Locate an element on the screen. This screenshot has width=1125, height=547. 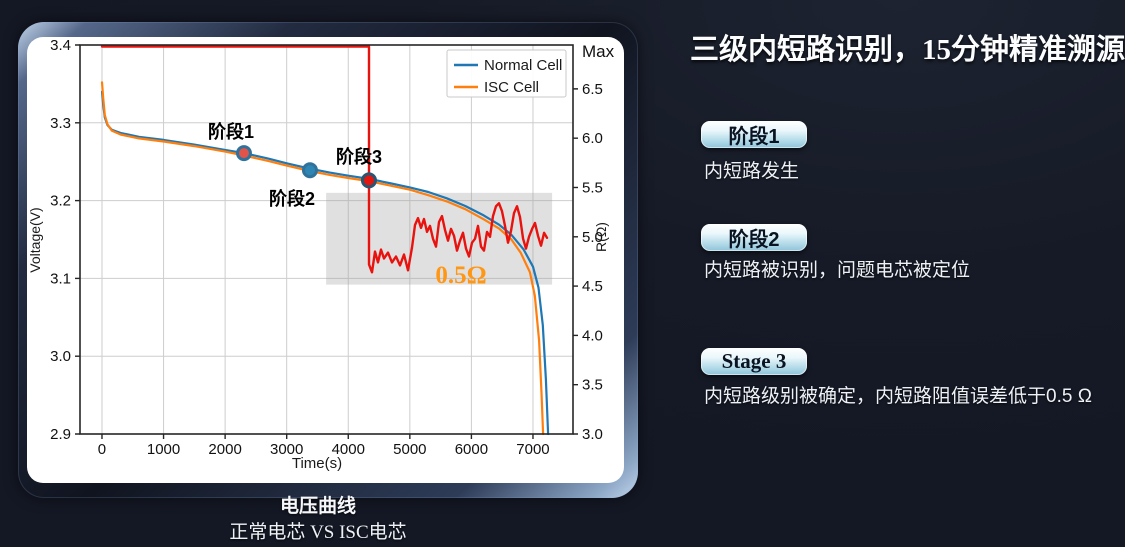
svg-text: 3.4 is located at coordinates (60, 45).